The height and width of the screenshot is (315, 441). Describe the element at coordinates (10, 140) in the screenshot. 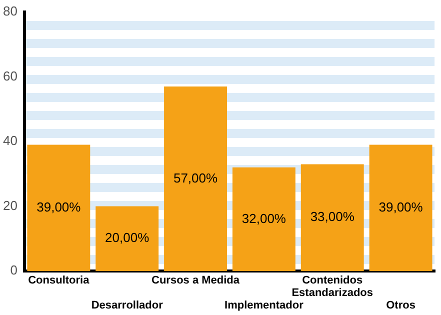

I see `y-tick-label: 40` at that location.